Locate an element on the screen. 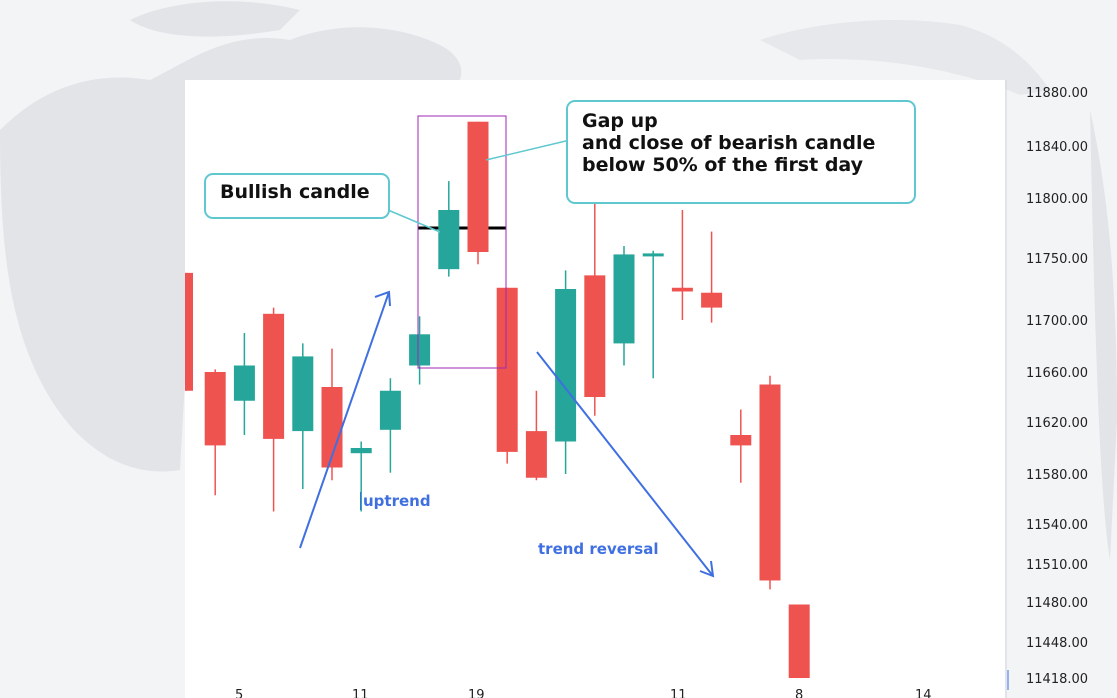 The width and height of the screenshot is (1117, 698). price-tick-label: 11700.00 is located at coordinates (1057, 321).